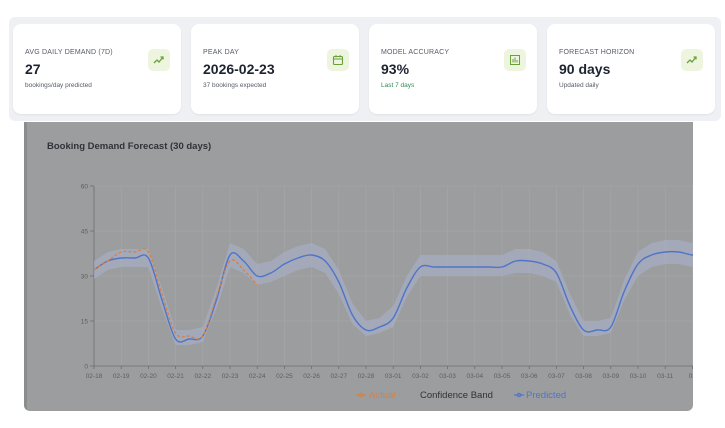 Image resolution: width=725 pixels, height=428 pixels. What do you see at coordinates (284, 376) in the screenshot?
I see `x-tick-label: 02-25` at bounding box center [284, 376].